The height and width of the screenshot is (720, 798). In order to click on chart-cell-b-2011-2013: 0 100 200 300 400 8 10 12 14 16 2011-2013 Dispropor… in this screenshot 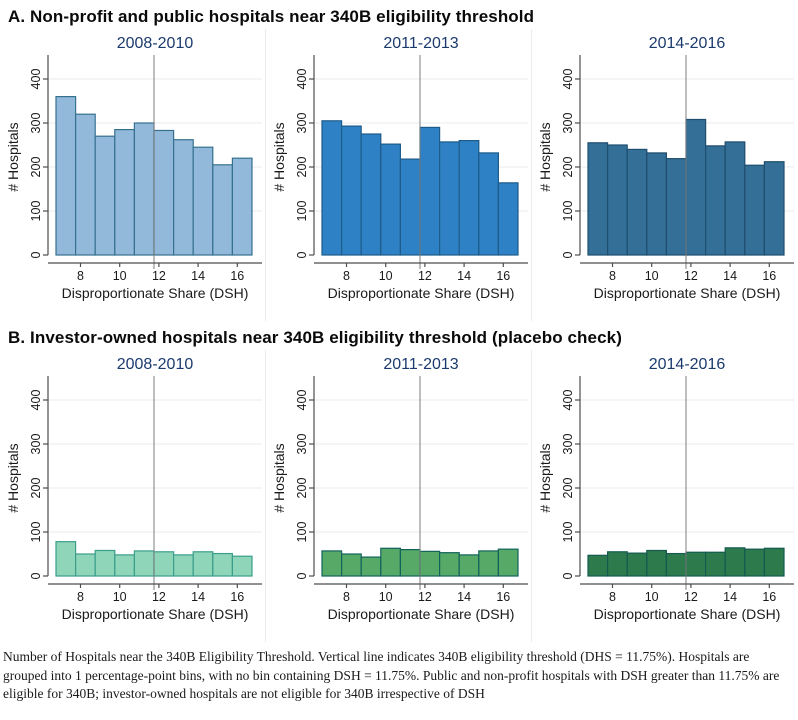, I will do `click(399, 496)`.